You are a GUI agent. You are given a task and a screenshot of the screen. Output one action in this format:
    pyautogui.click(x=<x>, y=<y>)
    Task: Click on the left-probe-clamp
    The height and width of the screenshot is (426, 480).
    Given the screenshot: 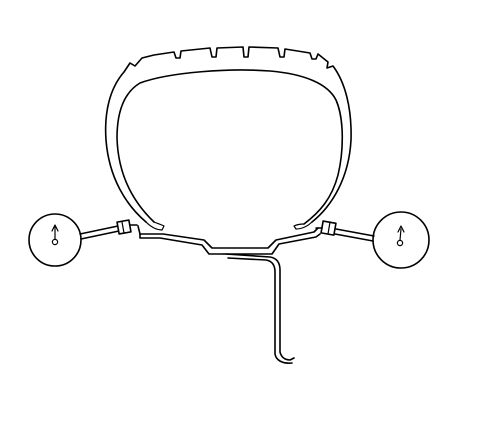 What is the action you would take?
    pyautogui.click(x=124, y=227)
    